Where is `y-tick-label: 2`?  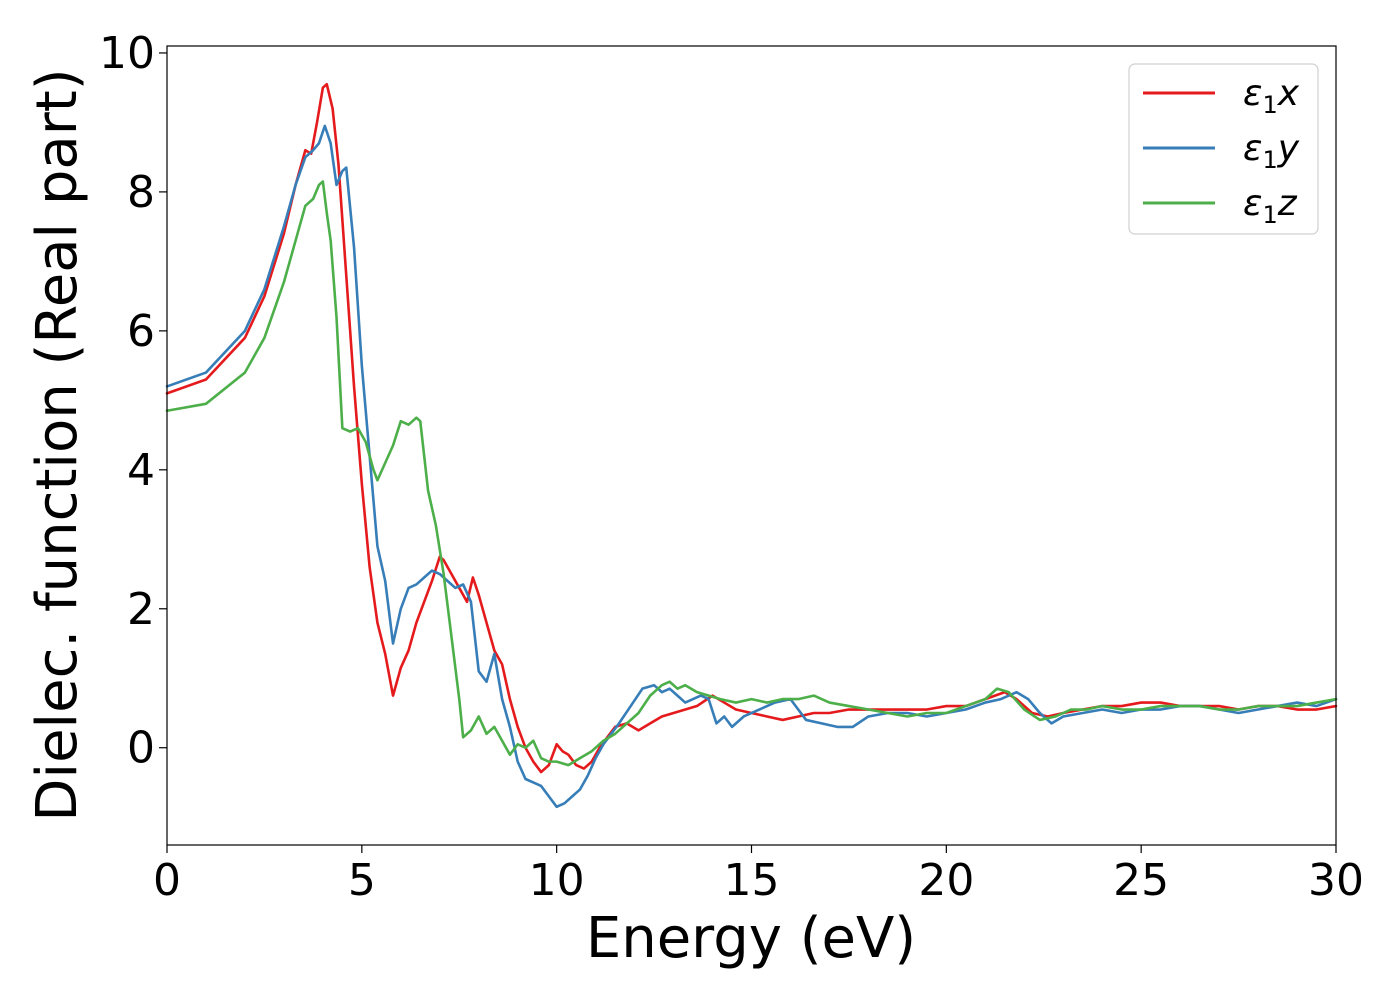
y-tick-label: 2 is located at coordinates (141, 609).